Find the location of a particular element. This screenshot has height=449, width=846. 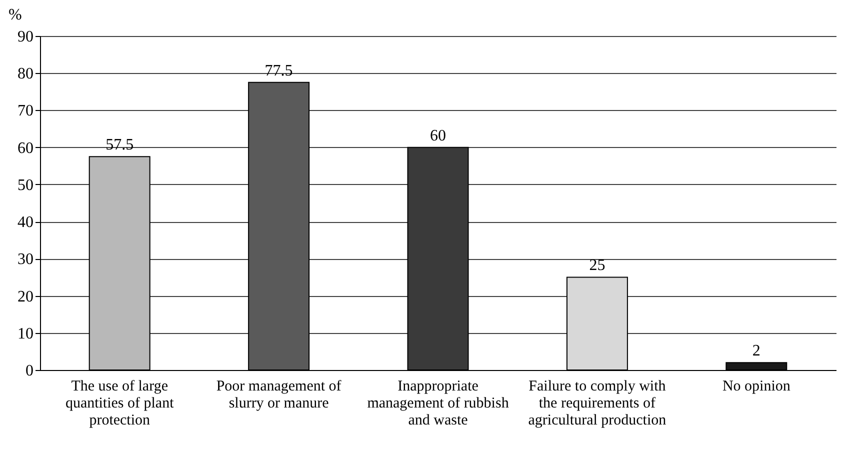

x-tick-label: Failure to comply with the requirements of agricultural production is located at coordinates (597, 403).